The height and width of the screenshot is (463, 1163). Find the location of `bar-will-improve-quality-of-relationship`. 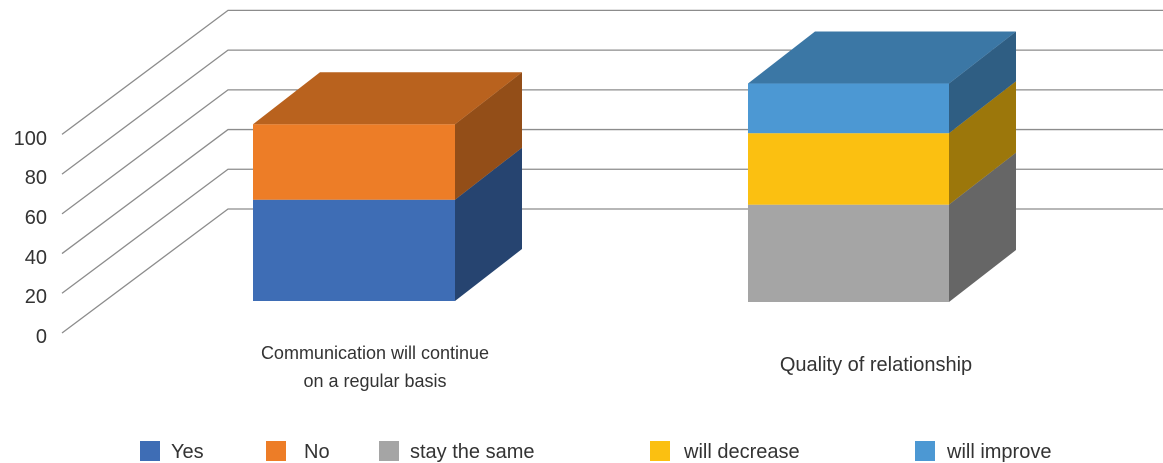

bar-will-improve-quality-of-relationship is located at coordinates (882, 82).